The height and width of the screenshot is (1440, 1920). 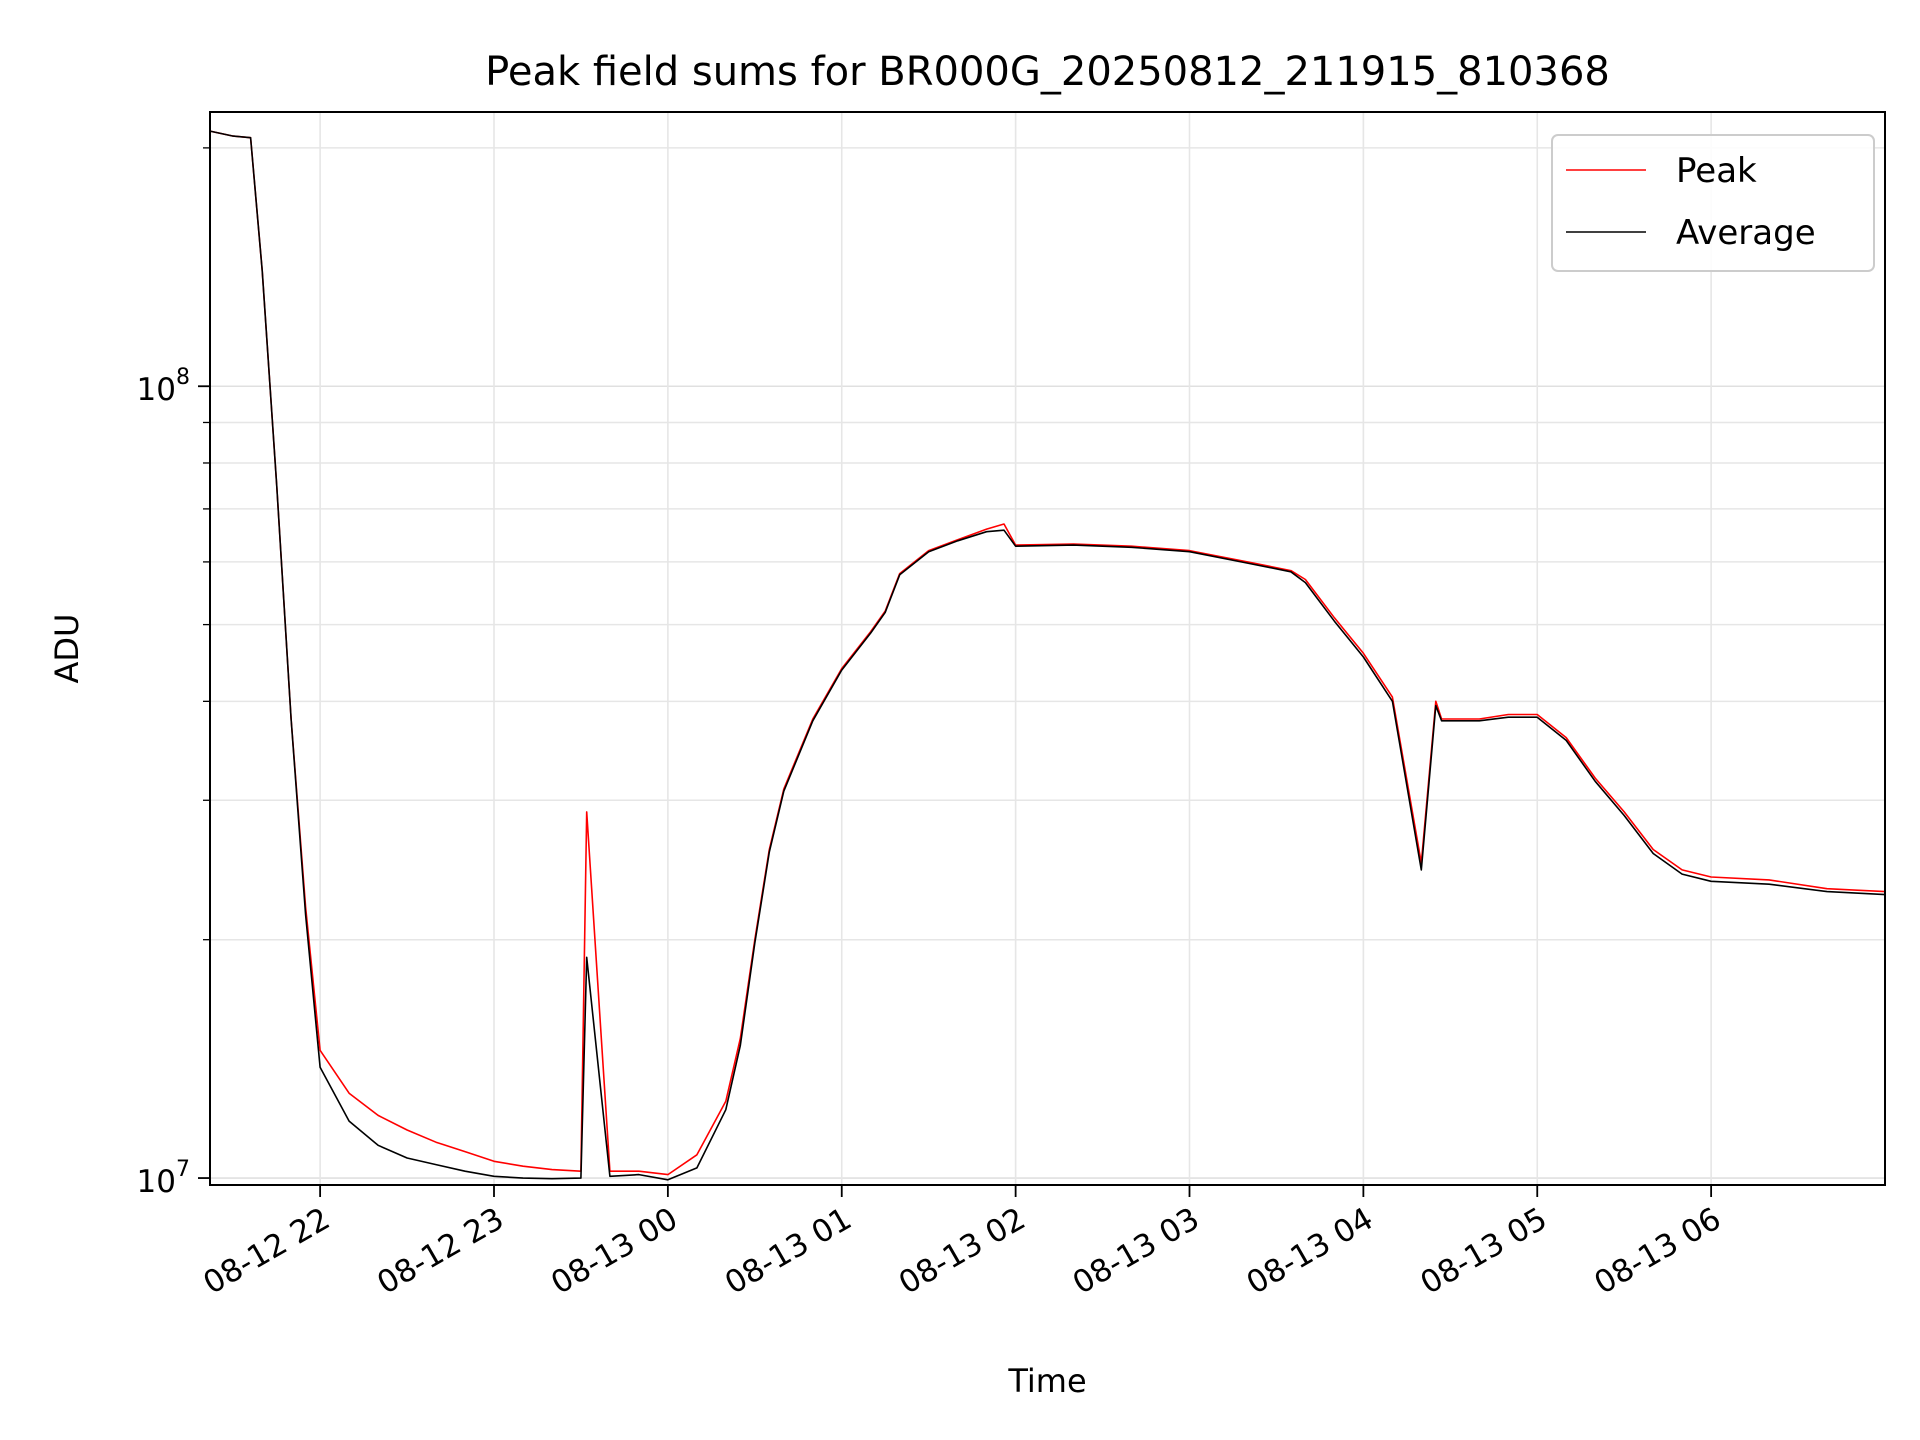 What do you see at coordinates (67, 649) in the screenshot?
I see `y-axis-label: ADU` at bounding box center [67, 649].